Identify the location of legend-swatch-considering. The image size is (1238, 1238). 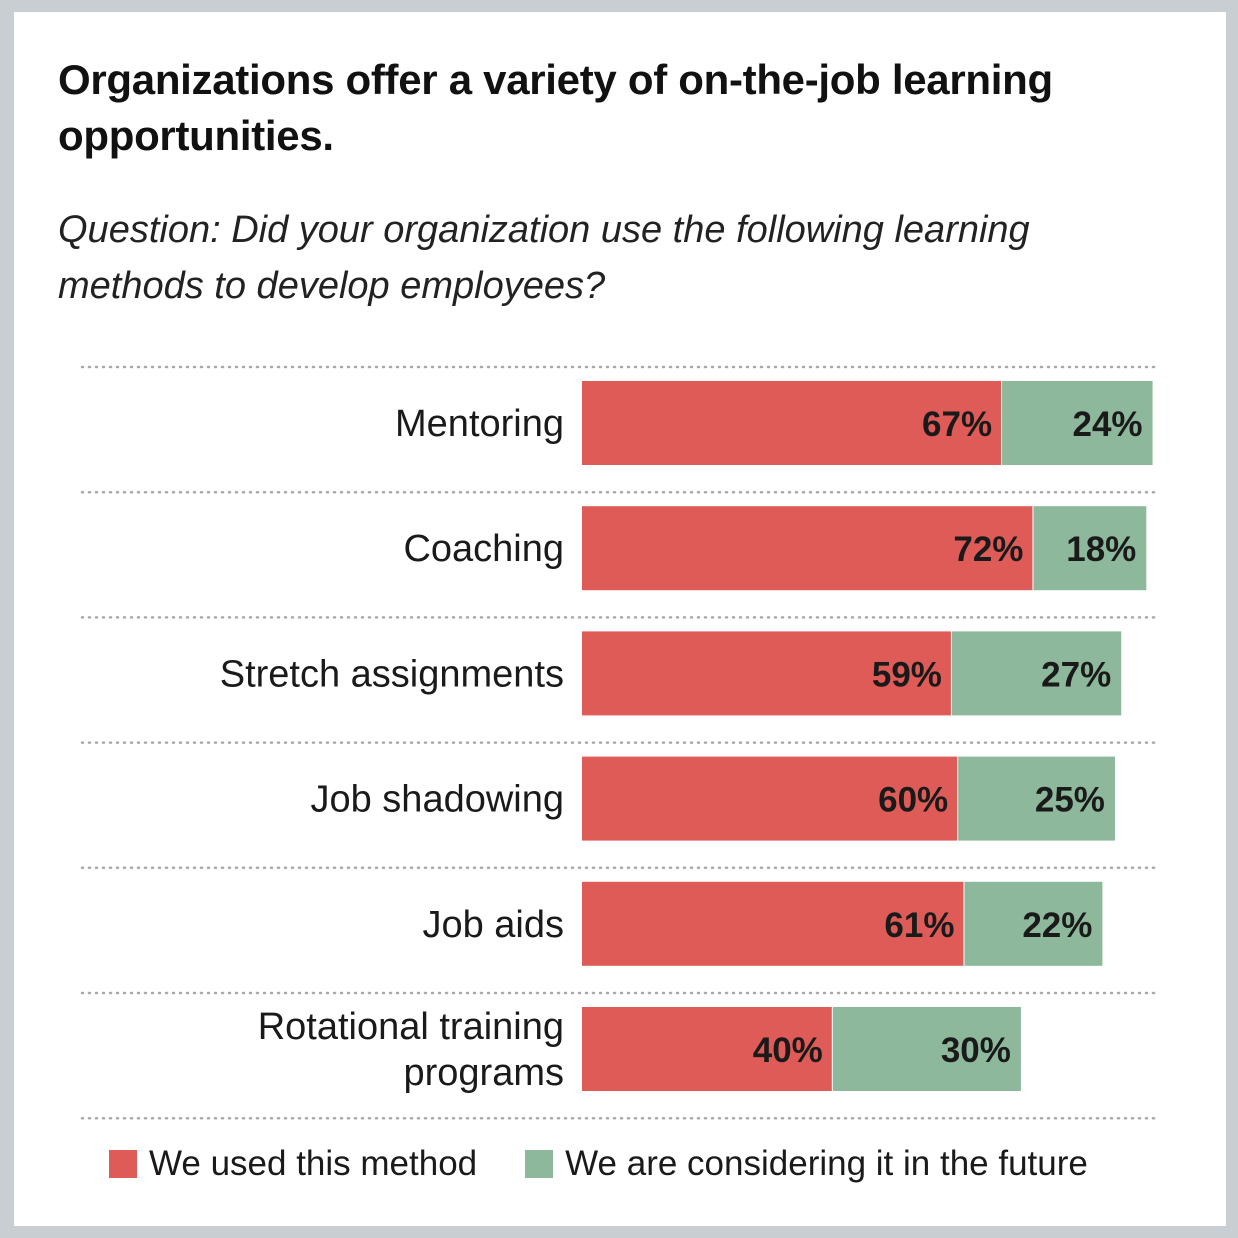
(539, 1164).